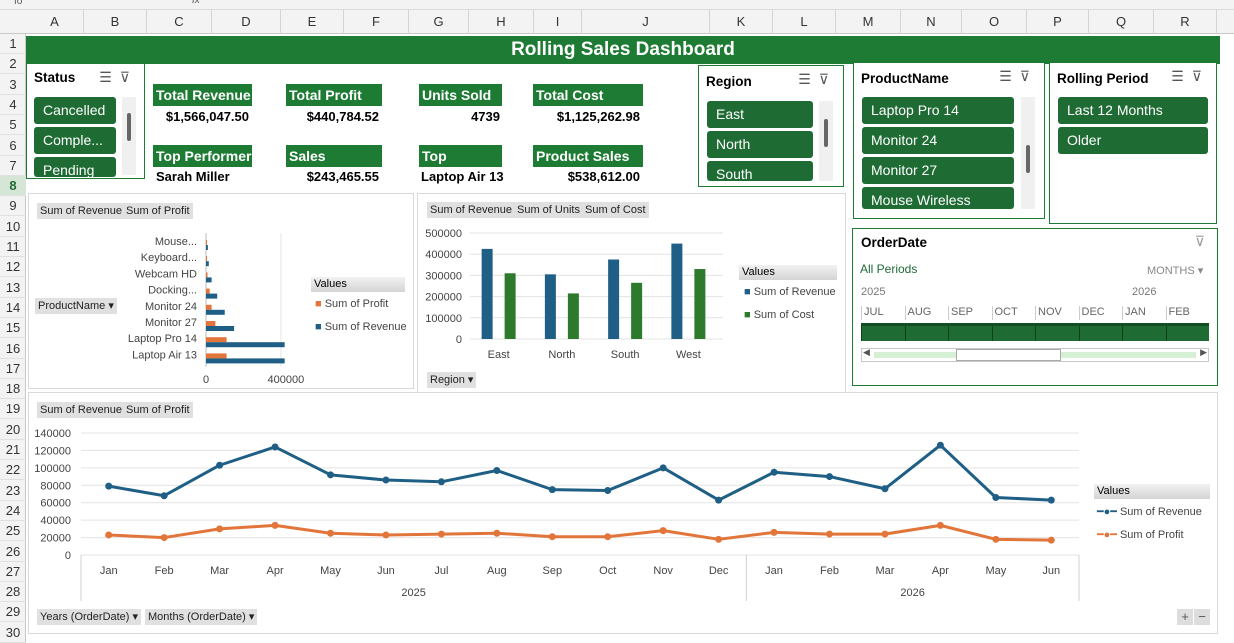 The height and width of the screenshot is (643, 1234). I want to click on category-label: Monitor 24, so click(171, 307).